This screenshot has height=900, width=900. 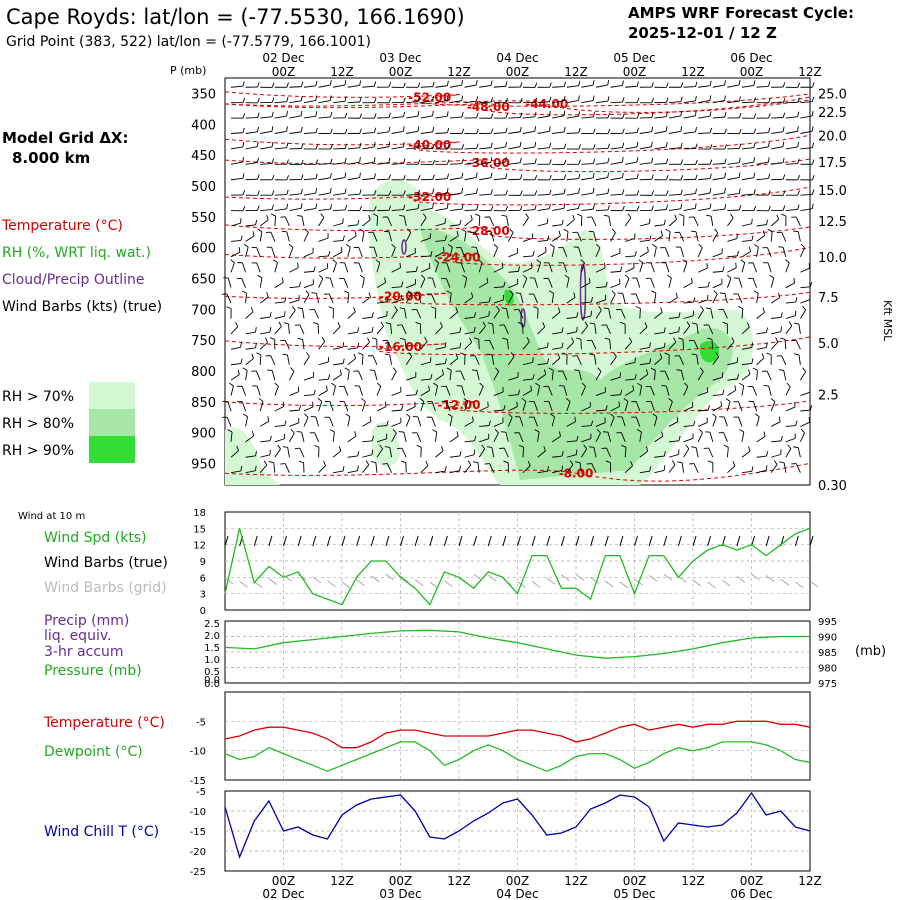 I want to click on wind-barb-grid-mark, so click(x=668, y=577).